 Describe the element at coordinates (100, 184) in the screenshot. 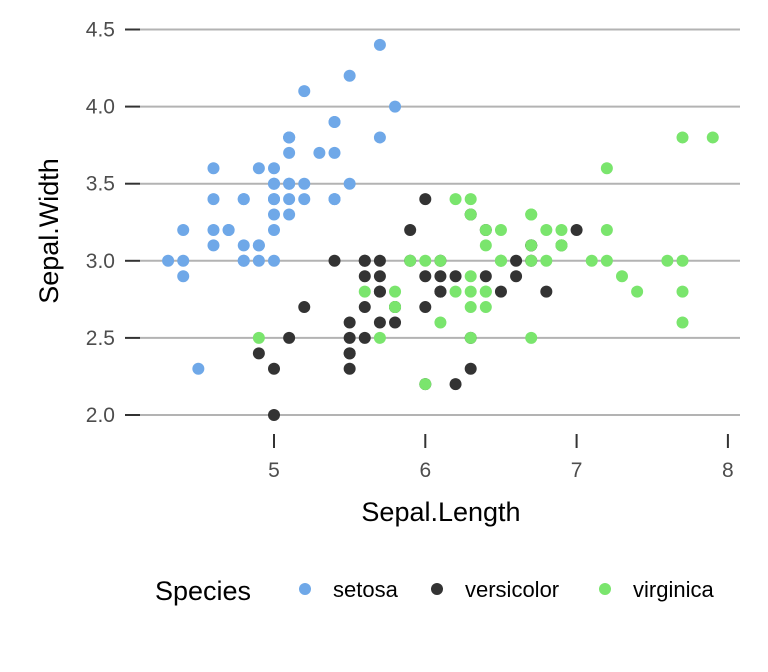

I see `y-tick-label: 3.5` at that location.